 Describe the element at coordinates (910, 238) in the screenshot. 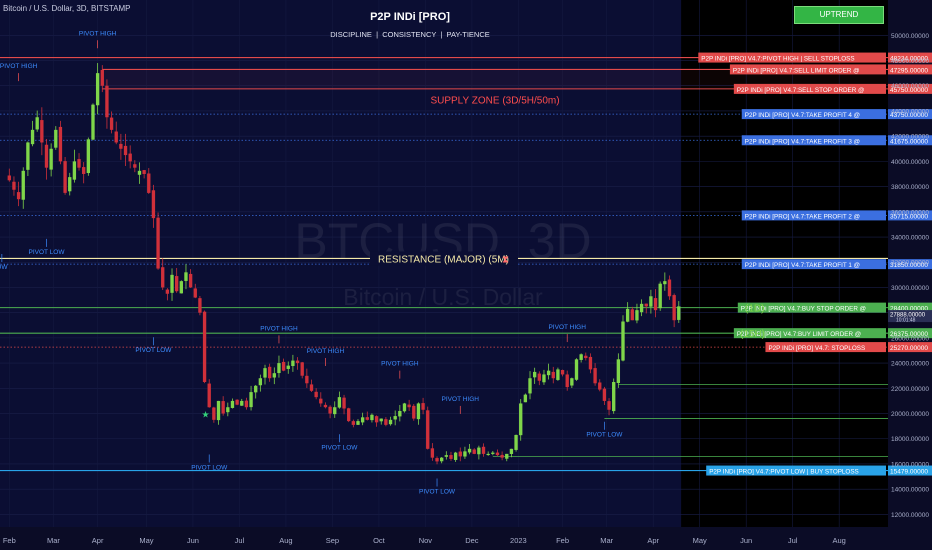

I see `y-tick-label: 34000.00000` at that location.